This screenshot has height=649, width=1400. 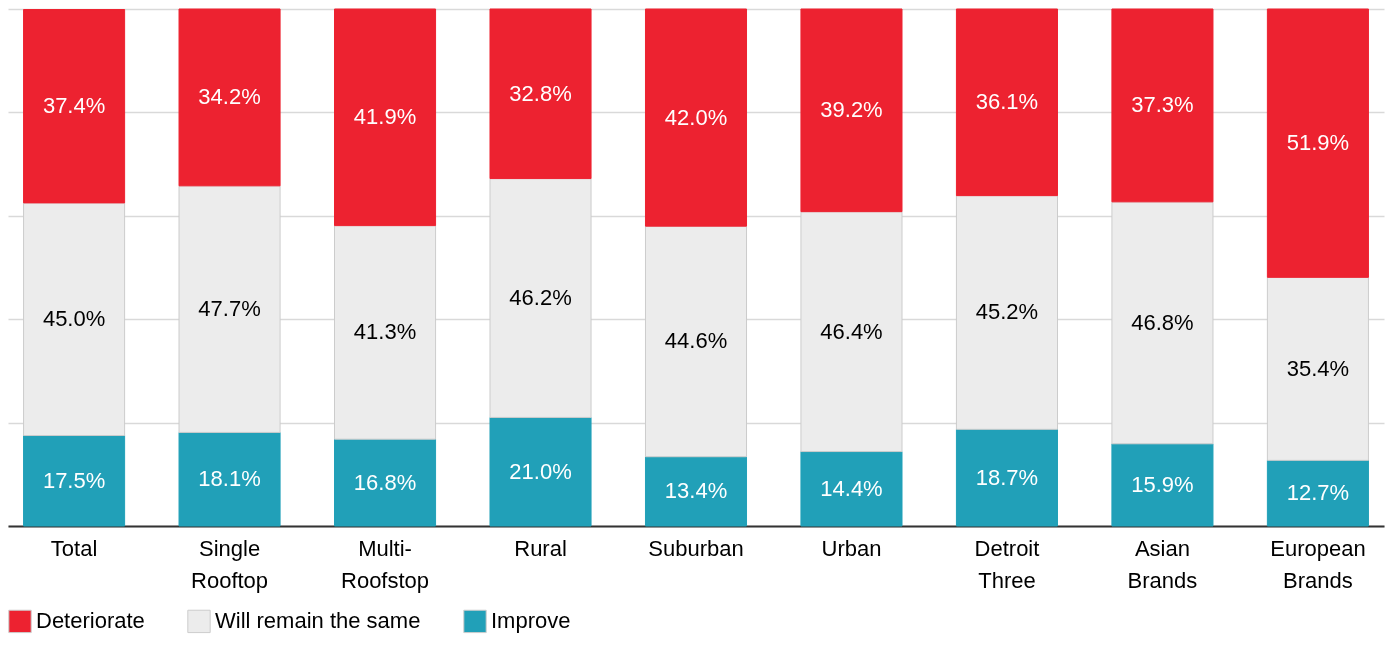 I want to click on data-label: 34.2%, so click(x=229, y=97).